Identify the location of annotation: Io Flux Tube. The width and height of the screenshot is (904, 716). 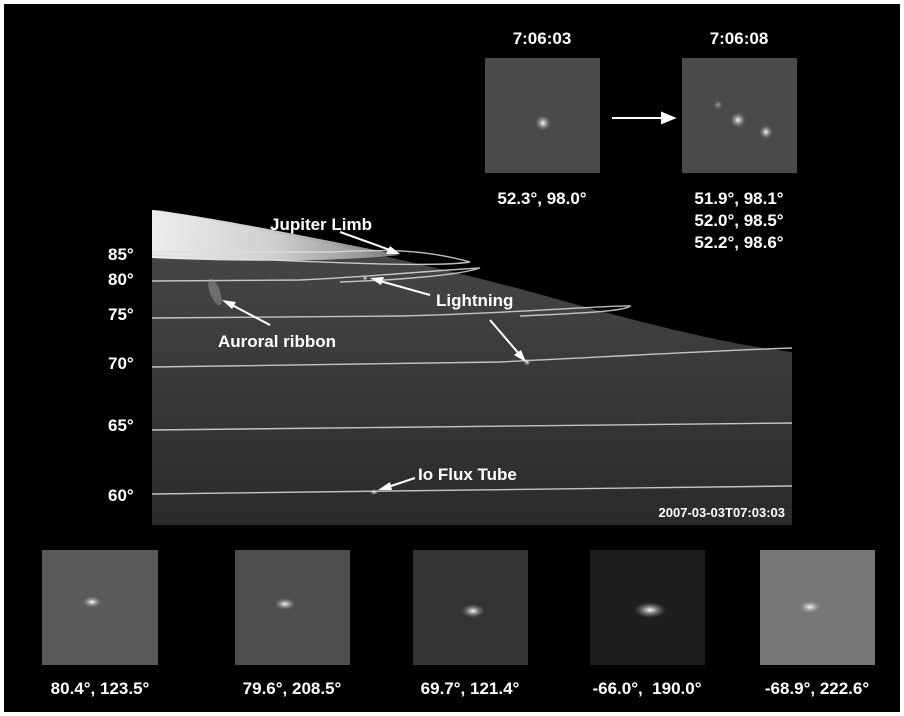
(467, 474).